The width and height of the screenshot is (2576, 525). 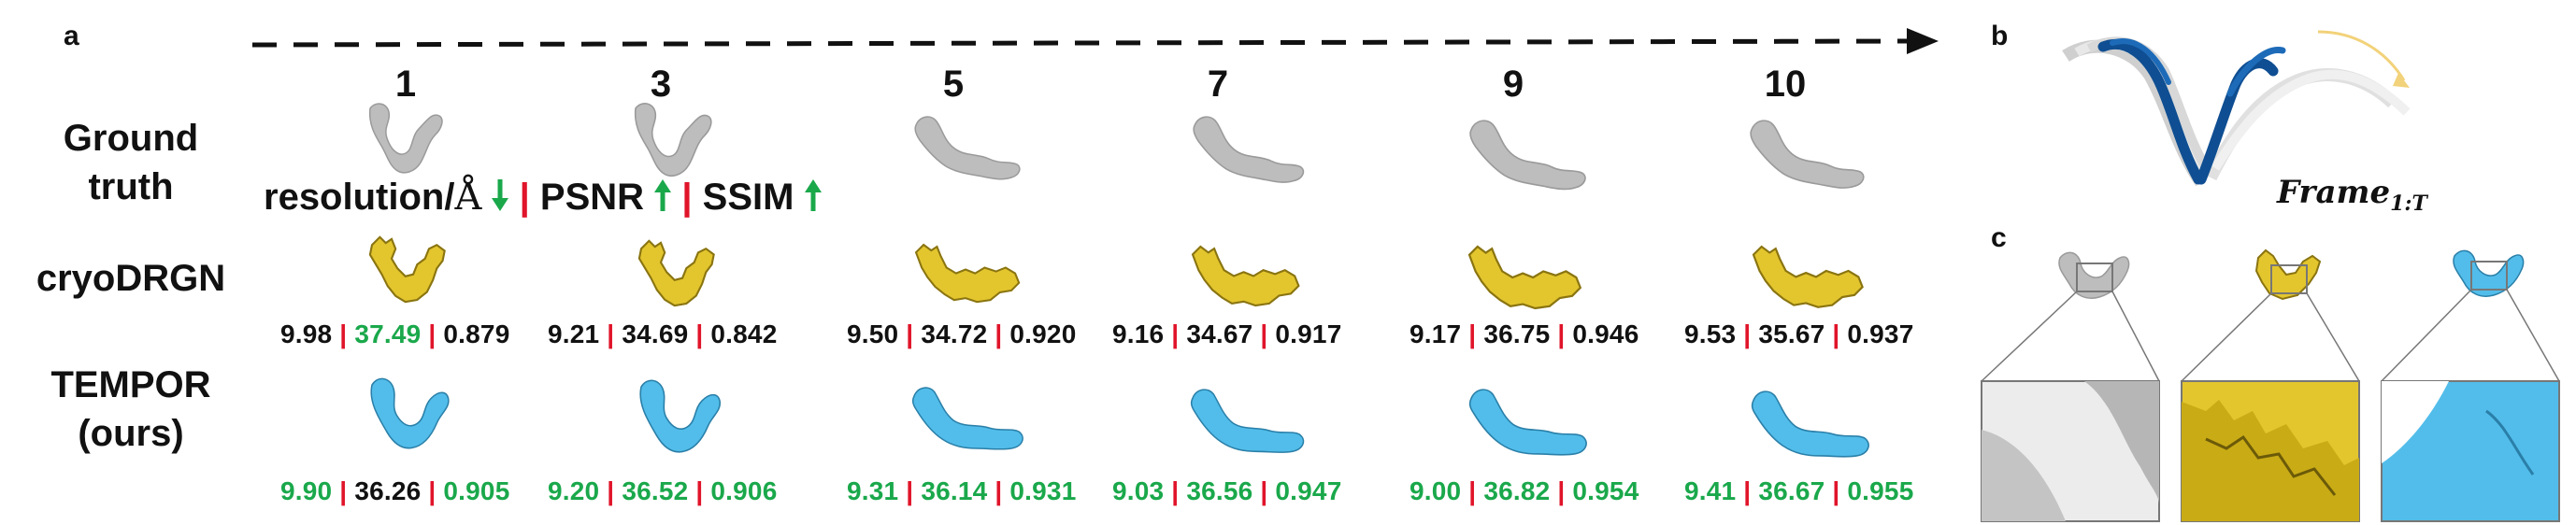 I want to click on frame-label-9: 9, so click(x=1513, y=85).